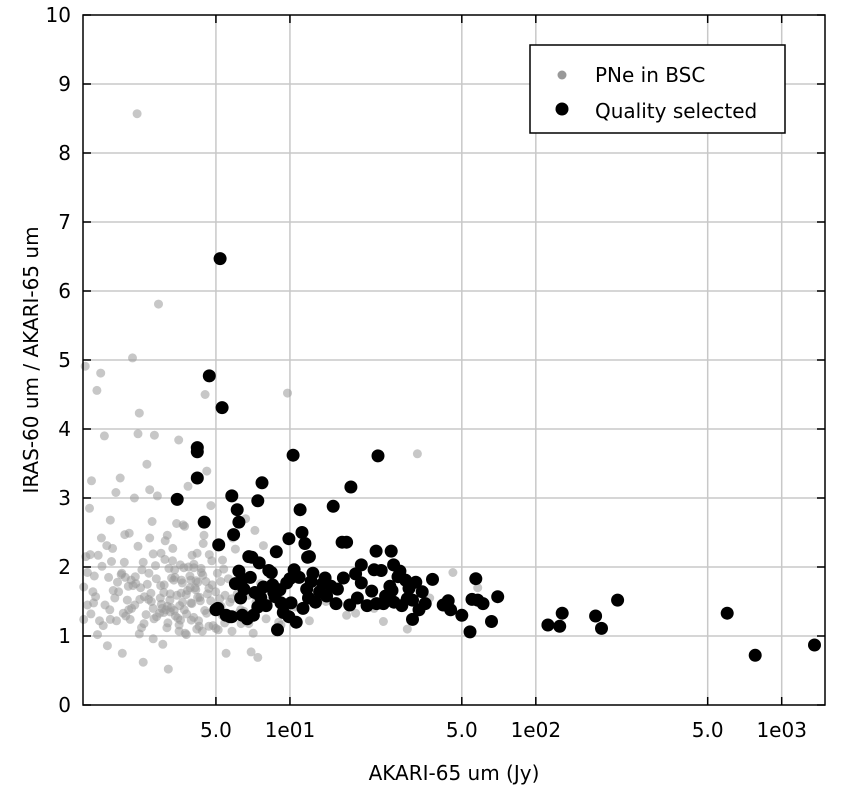  I want to click on y-tick-label: 0, so click(64, 705).